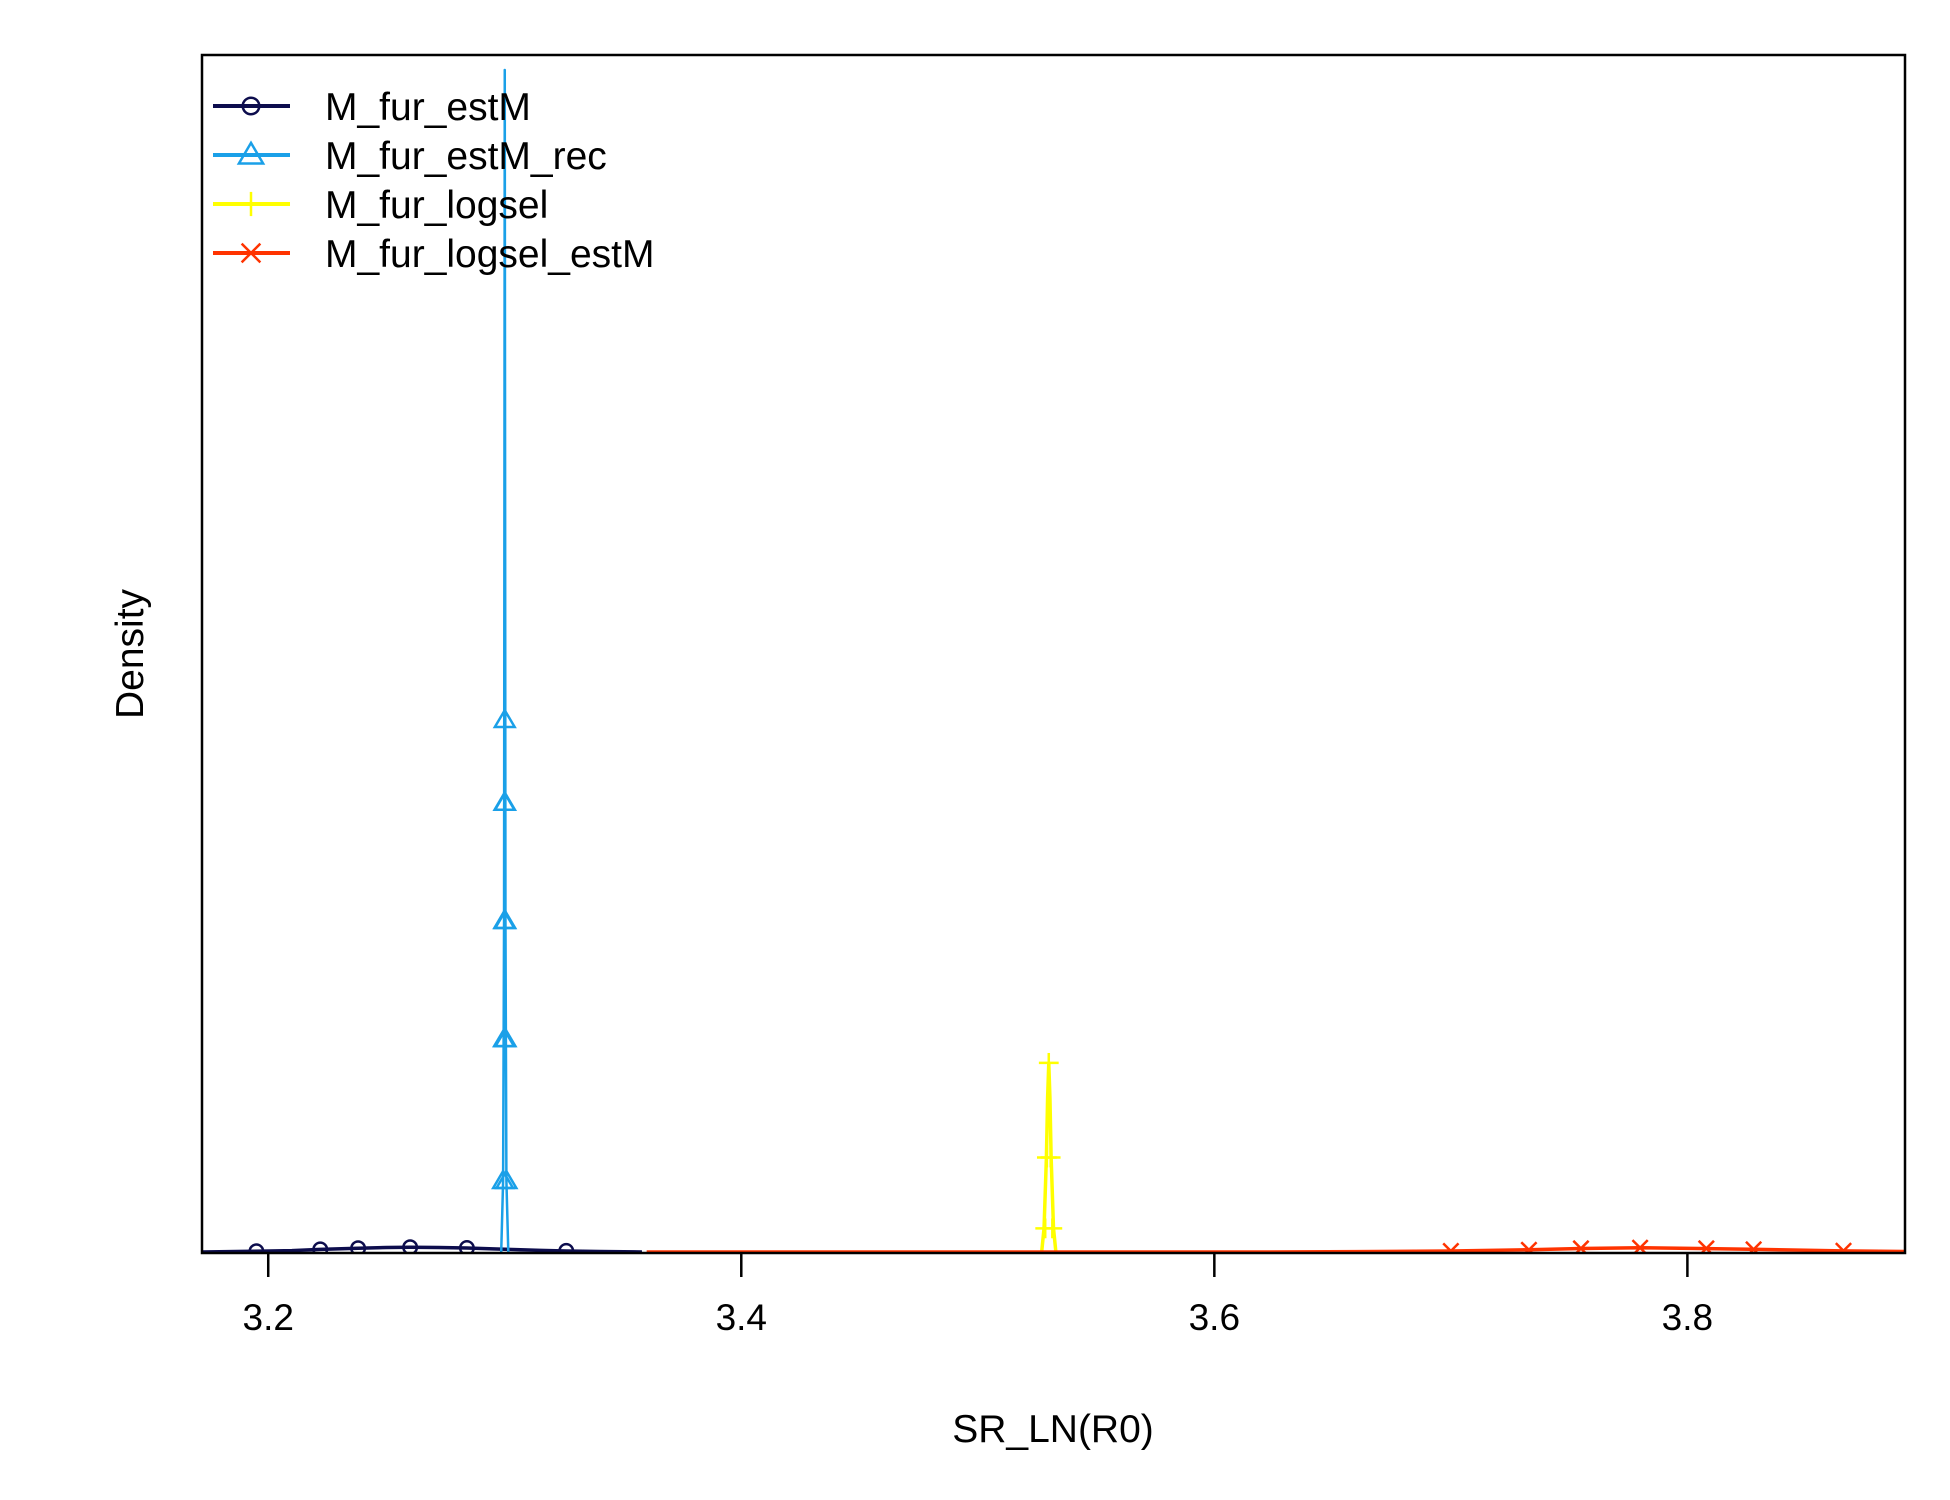  I want to click on series-M_fur_logsel_estM, so click(1275, 1246).